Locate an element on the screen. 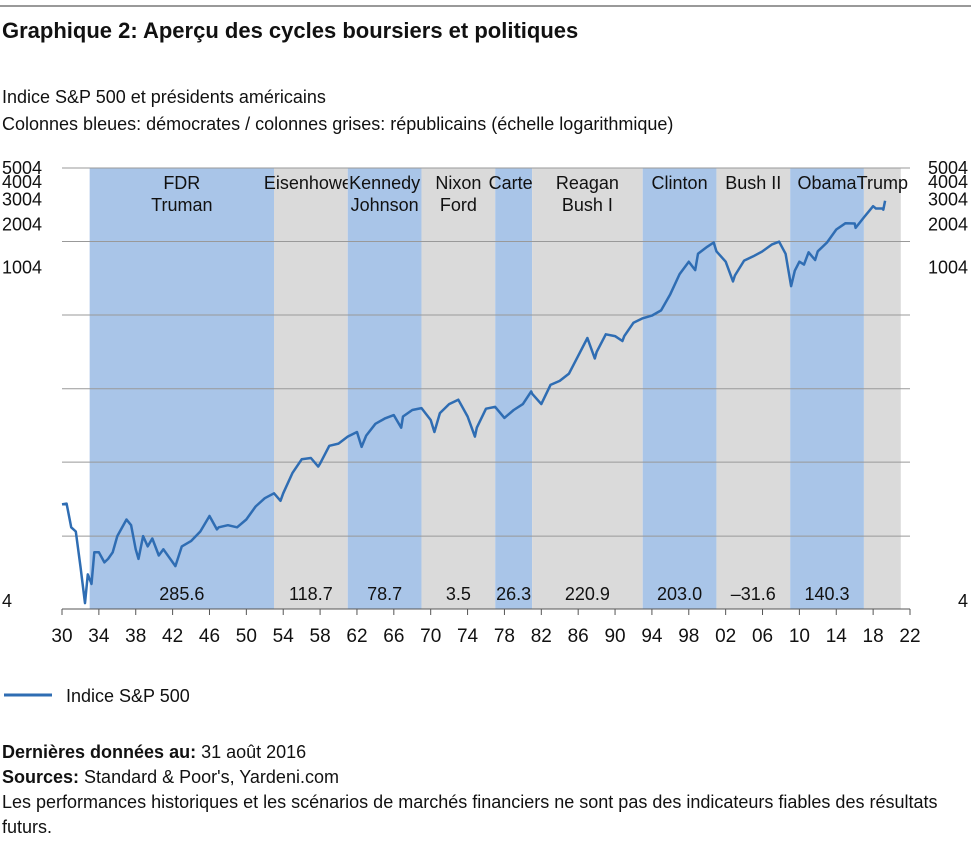 Image resolution: width=971 pixels, height=845 pixels. x-tick-label: 58 is located at coordinates (320, 636).